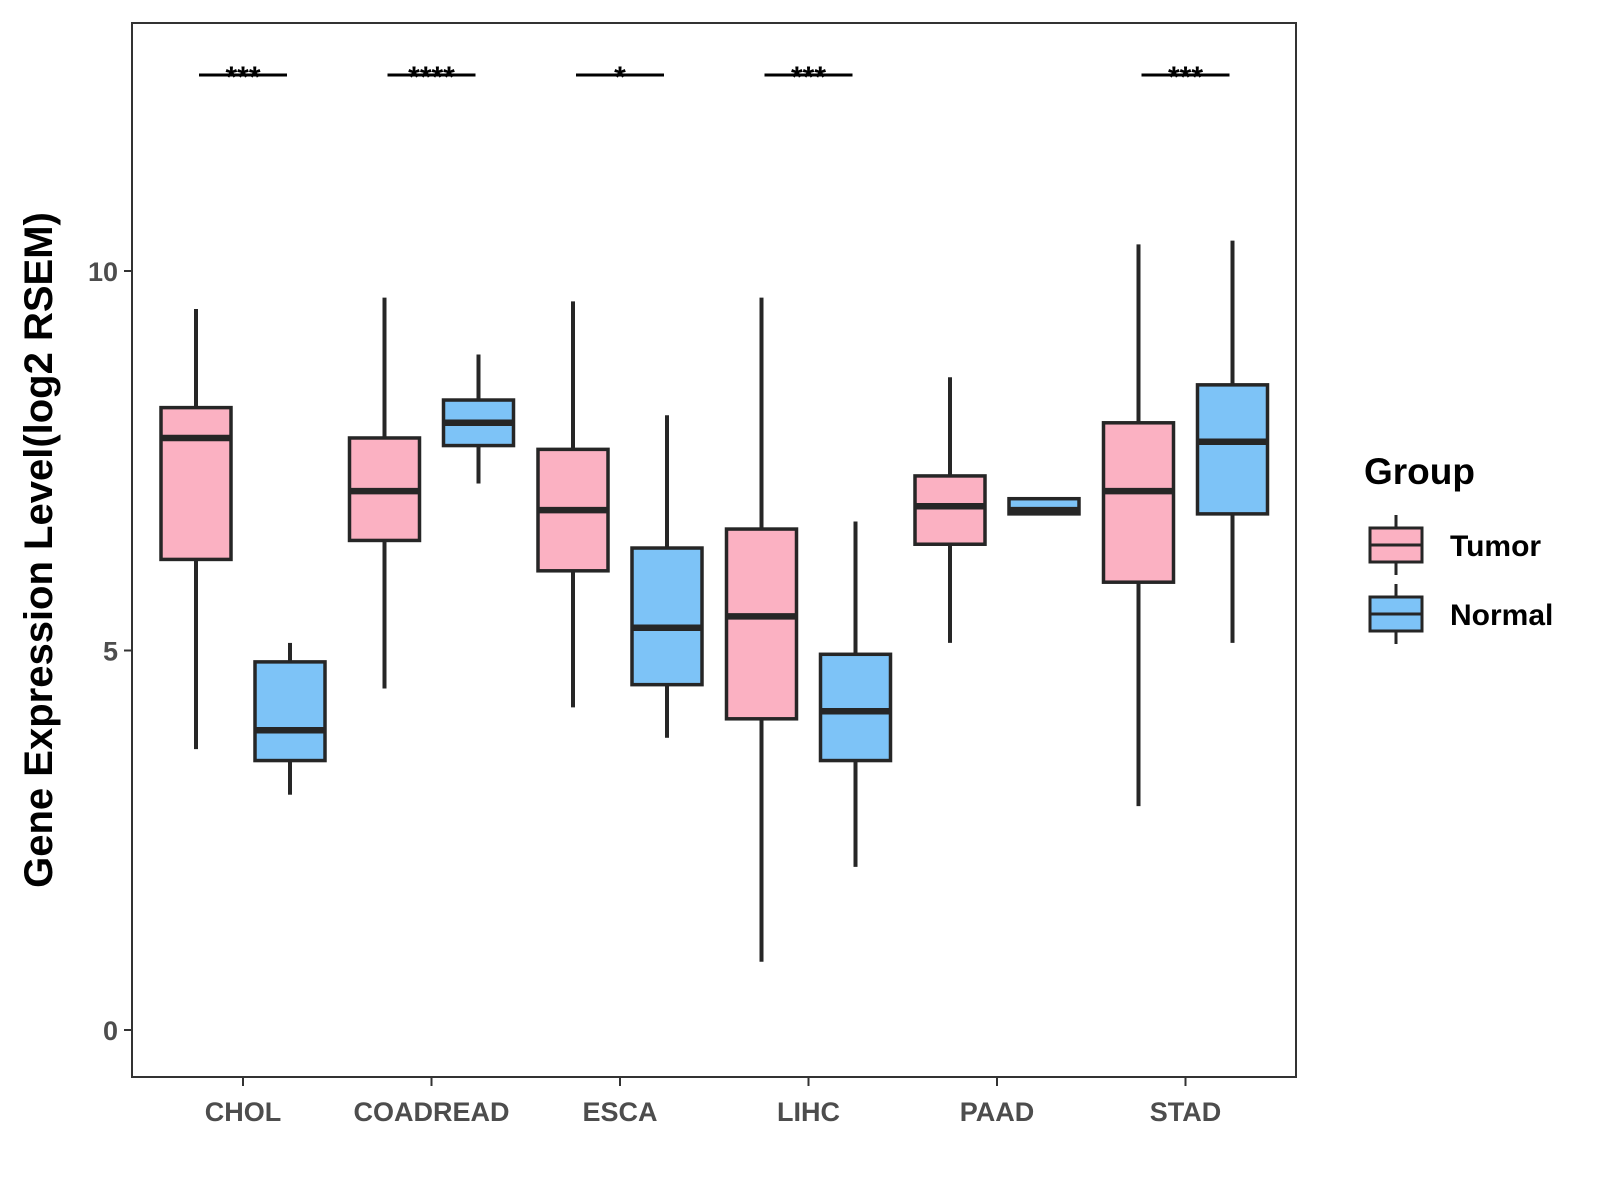 This screenshot has height=1200, width=1600. I want to click on y-axis: 0 5 10, so click(110, 651).